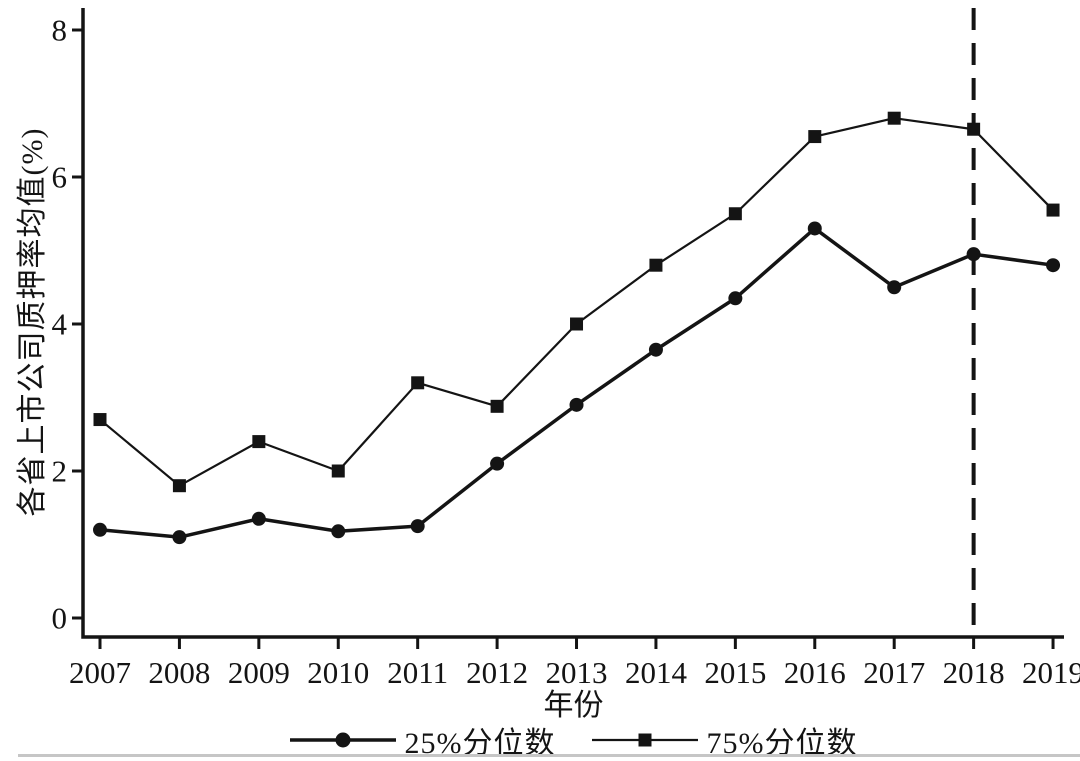  I want to click on x-tick-label: 2019, so click(1051, 672).